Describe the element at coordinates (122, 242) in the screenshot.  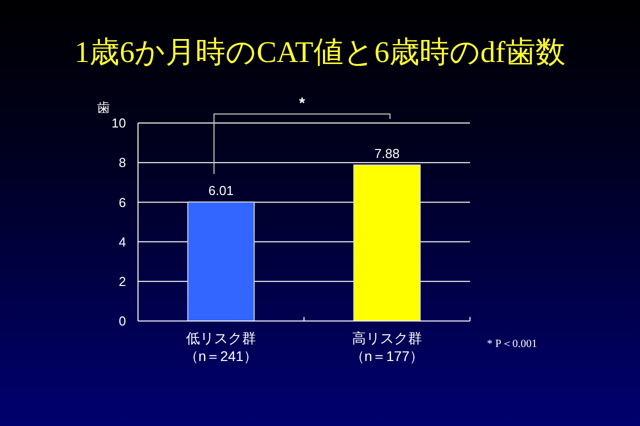
I see `y-tick-label: 4` at that location.